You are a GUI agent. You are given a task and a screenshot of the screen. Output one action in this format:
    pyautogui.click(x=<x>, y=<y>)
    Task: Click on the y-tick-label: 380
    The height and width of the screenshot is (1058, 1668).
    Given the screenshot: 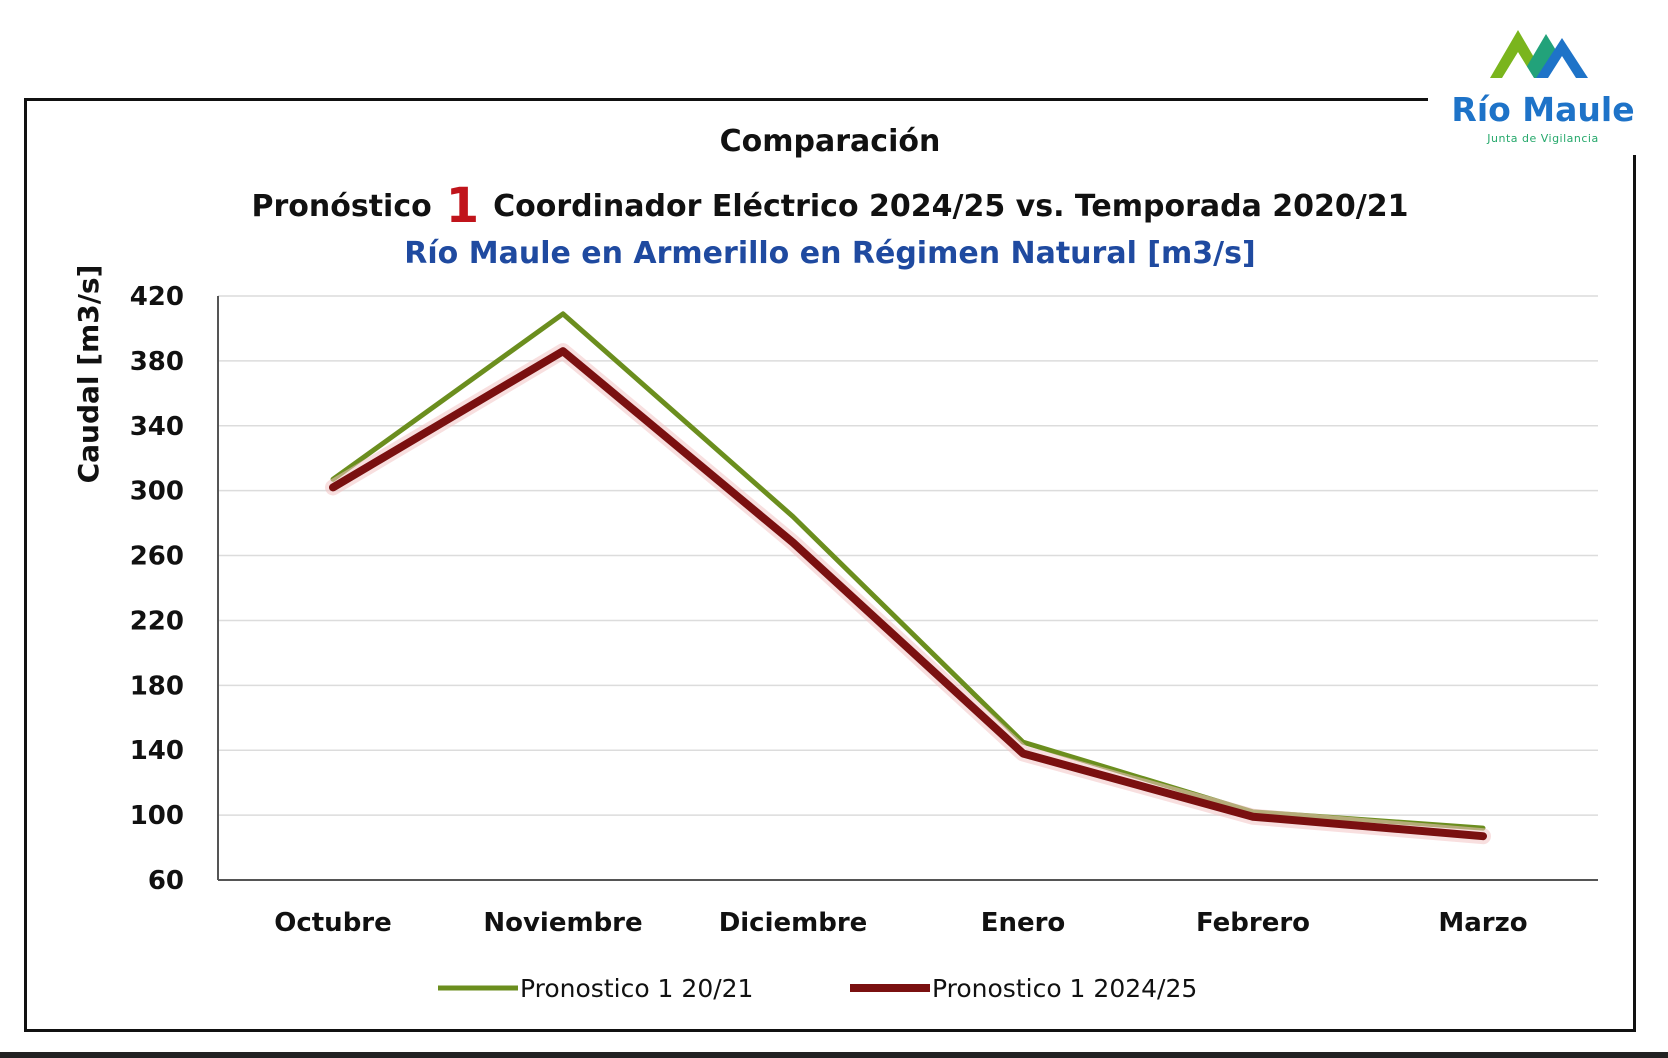 What is the action you would take?
    pyautogui.click(x=157, y=362)
    